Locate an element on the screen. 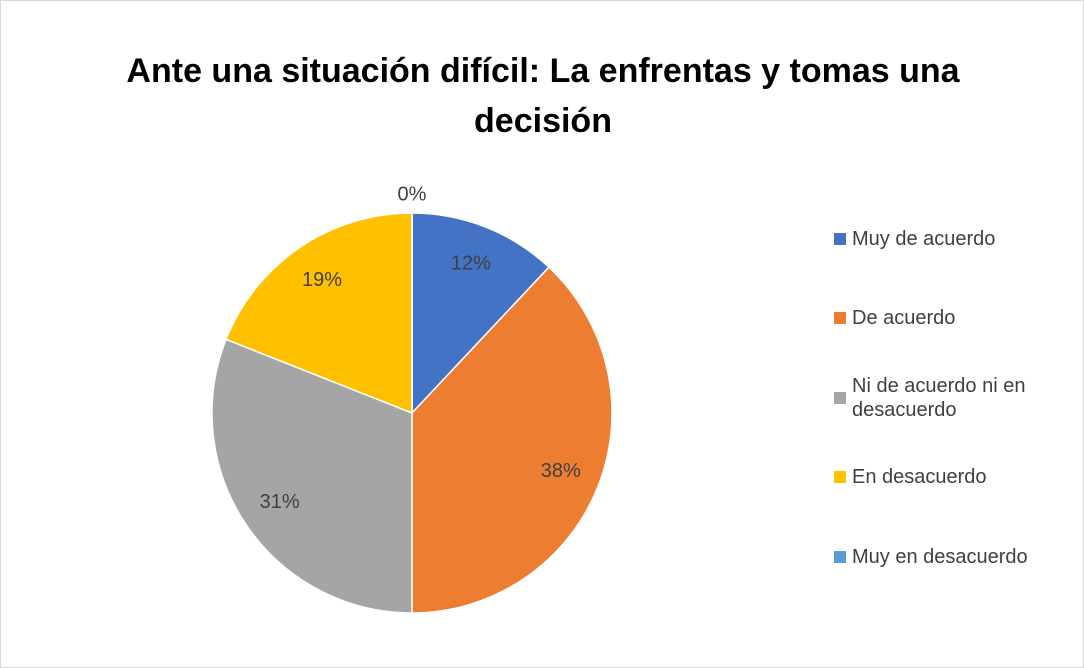 The height and width of the screenshot is (668, 1084). data-label: 0% is located at coordinates (412, 194).